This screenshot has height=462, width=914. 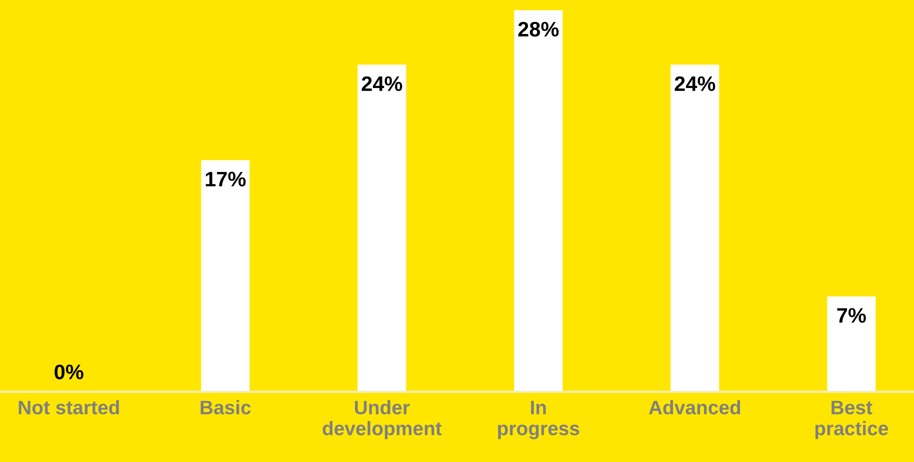 What do you see at coordinates (382, 420) in the screenshot?
I see `x-tick-label: Under development` at bounding box center [382, 420].